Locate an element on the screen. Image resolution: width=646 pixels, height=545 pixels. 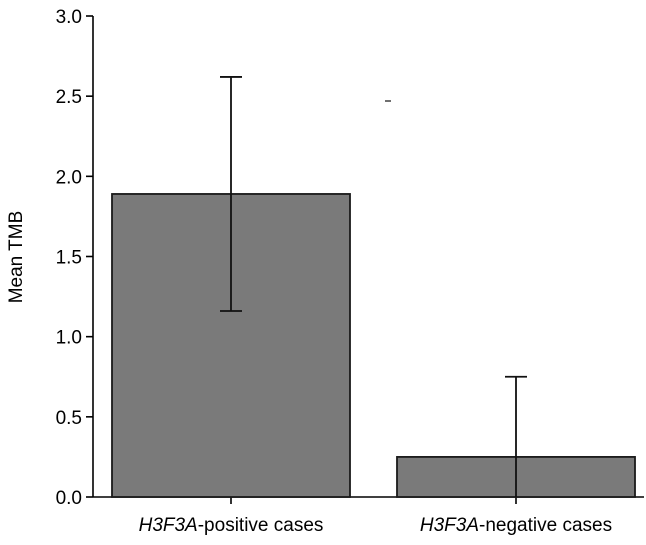
y-tick-label: 2.0 is located at coordinates (69, 177).